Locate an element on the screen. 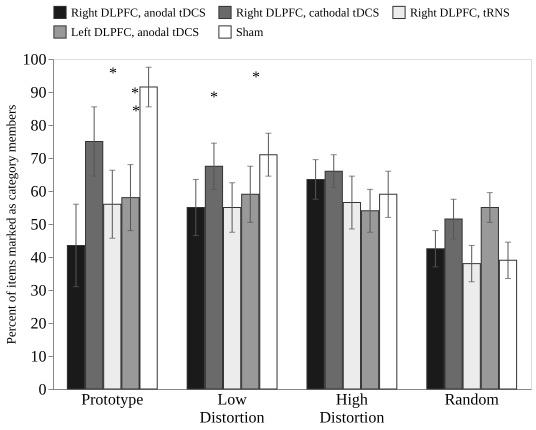  y-tick-label: 30 is located at coordinates (38, 291).